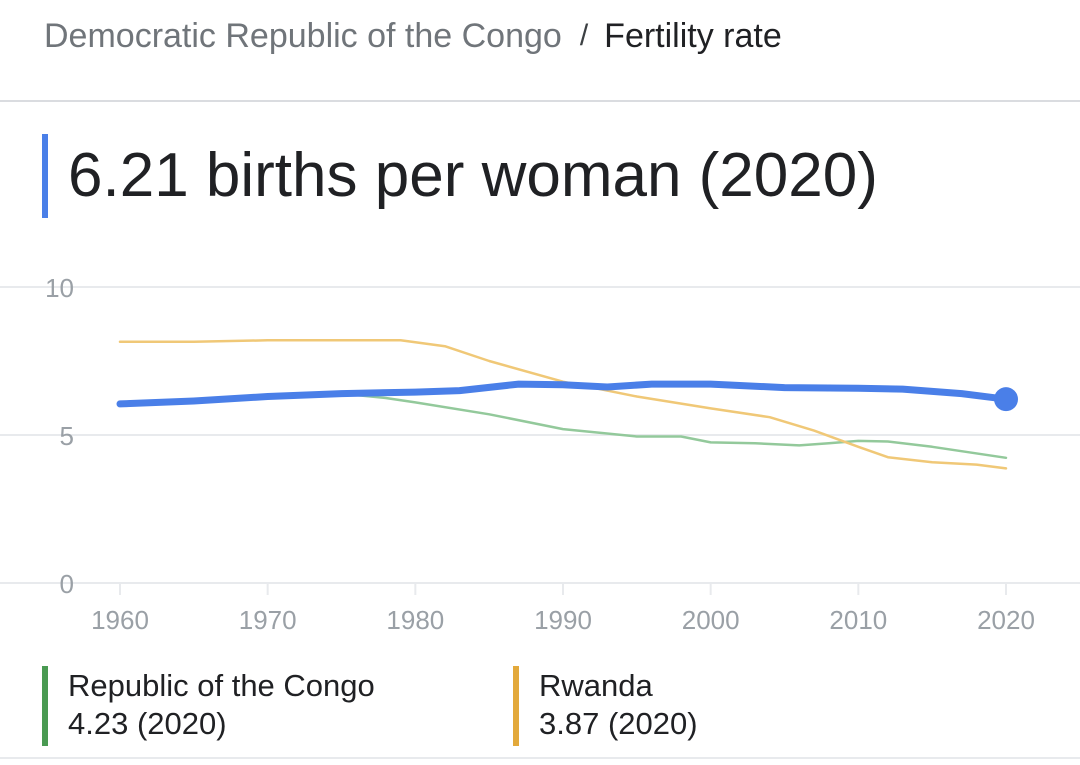 The height and width of the screenshot is (765, 1080). Describe the element at coordinates (120, 620) in the screenshot. I see `x-tick-label: 1960` at that location.